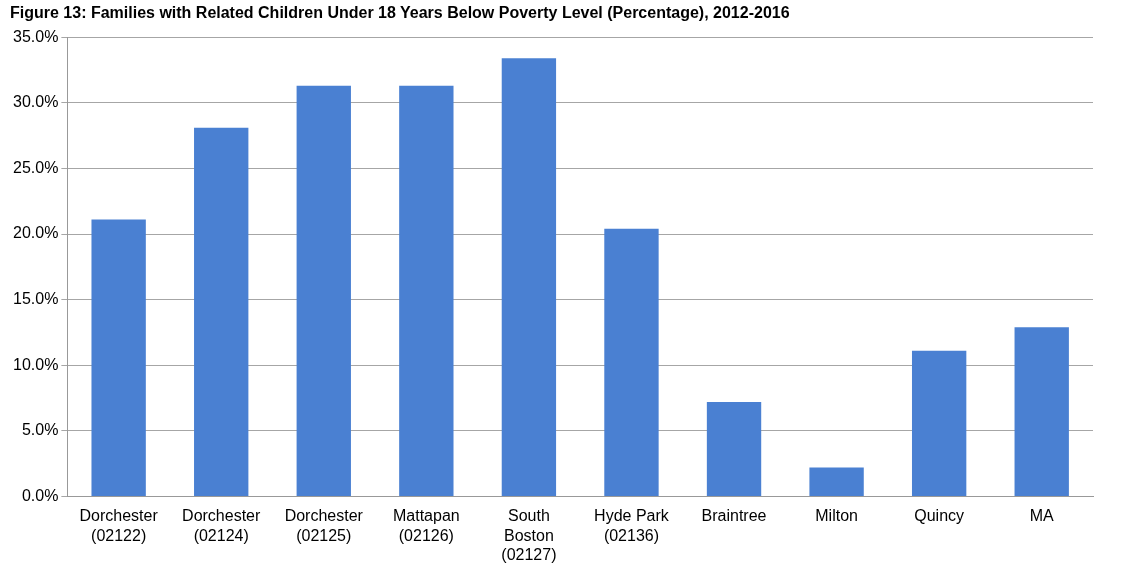 The height and width of the screenshot is (568, 1143). I want to click on chart-title: Figure 13: Families with Related Children Under 18 Years Below Poverty Level (Percentage), 2012-2016, so click(400, 13).